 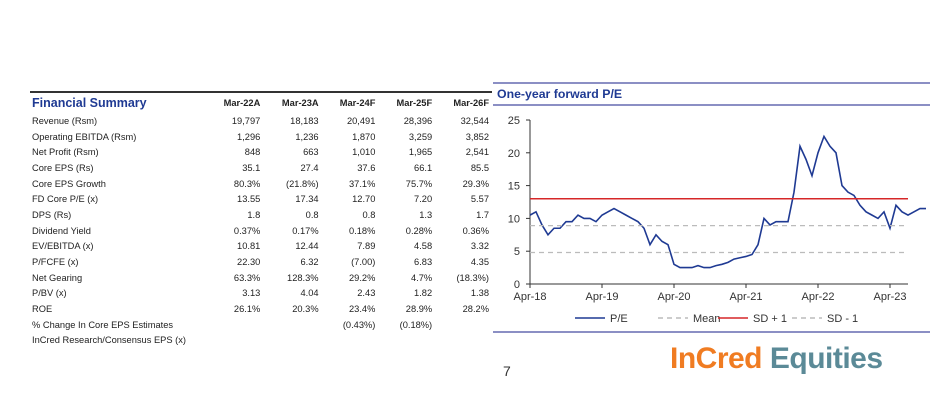 What do you see at coordinates (304, 120) in the screenshot?
I see `table-cell: 18,183` at bounding box center [304, 120].